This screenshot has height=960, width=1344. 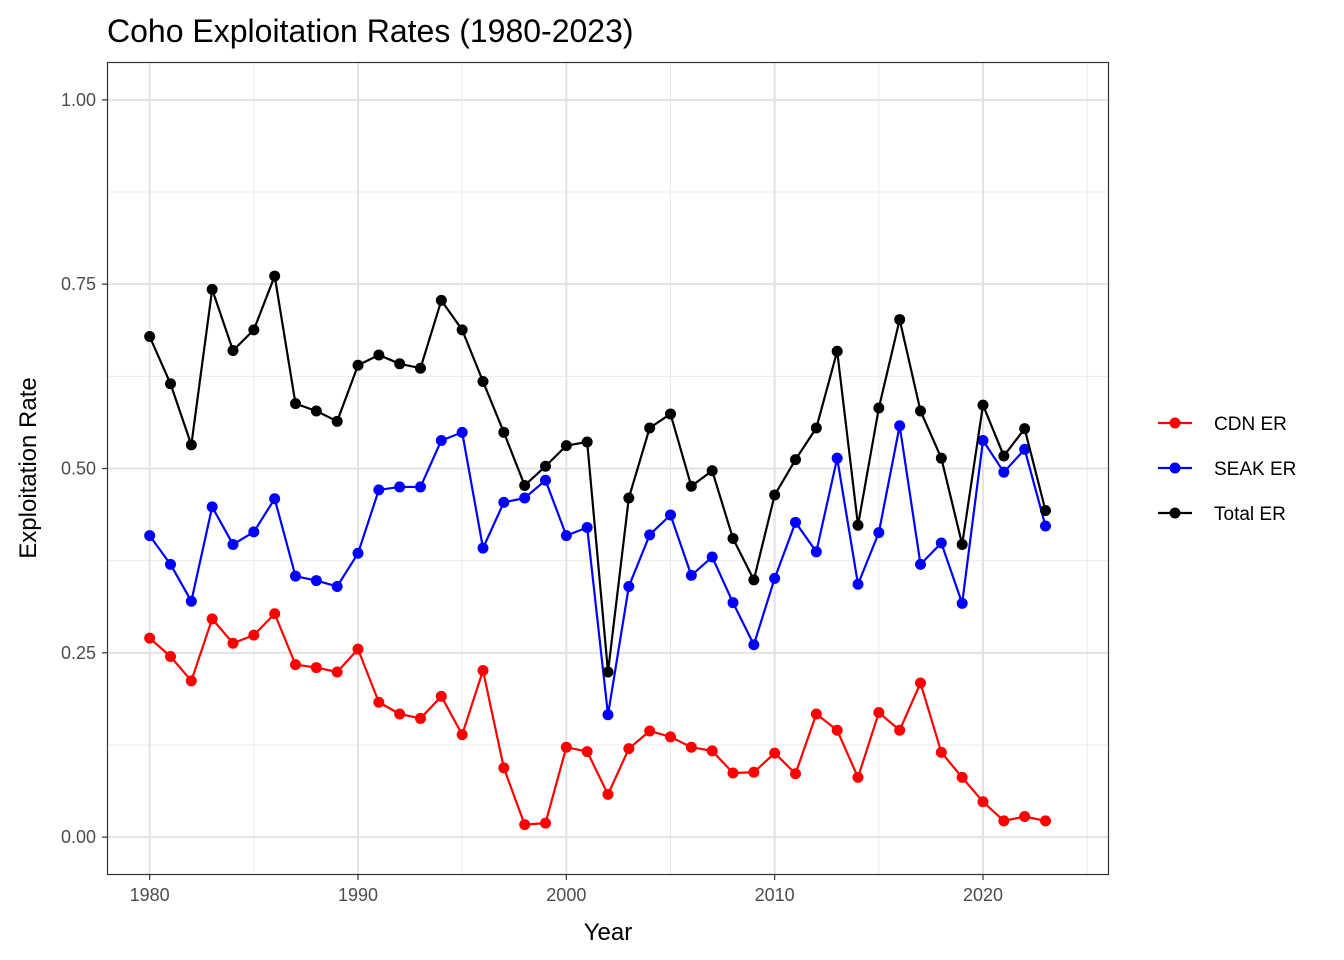 I want to click on y-tick-label: 0.75, so click(x=78, y=284).